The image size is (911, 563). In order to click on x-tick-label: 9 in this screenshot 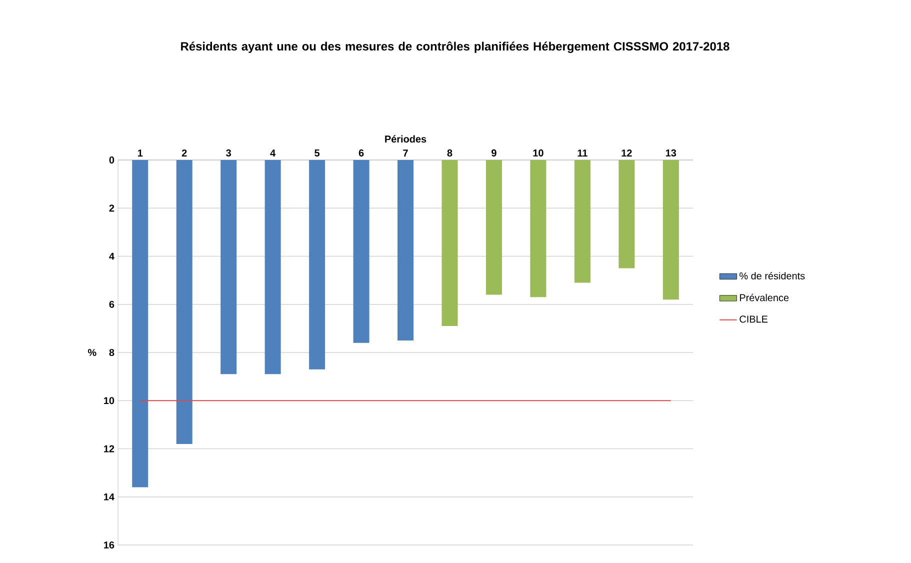, I will do `click(494, 152)`.